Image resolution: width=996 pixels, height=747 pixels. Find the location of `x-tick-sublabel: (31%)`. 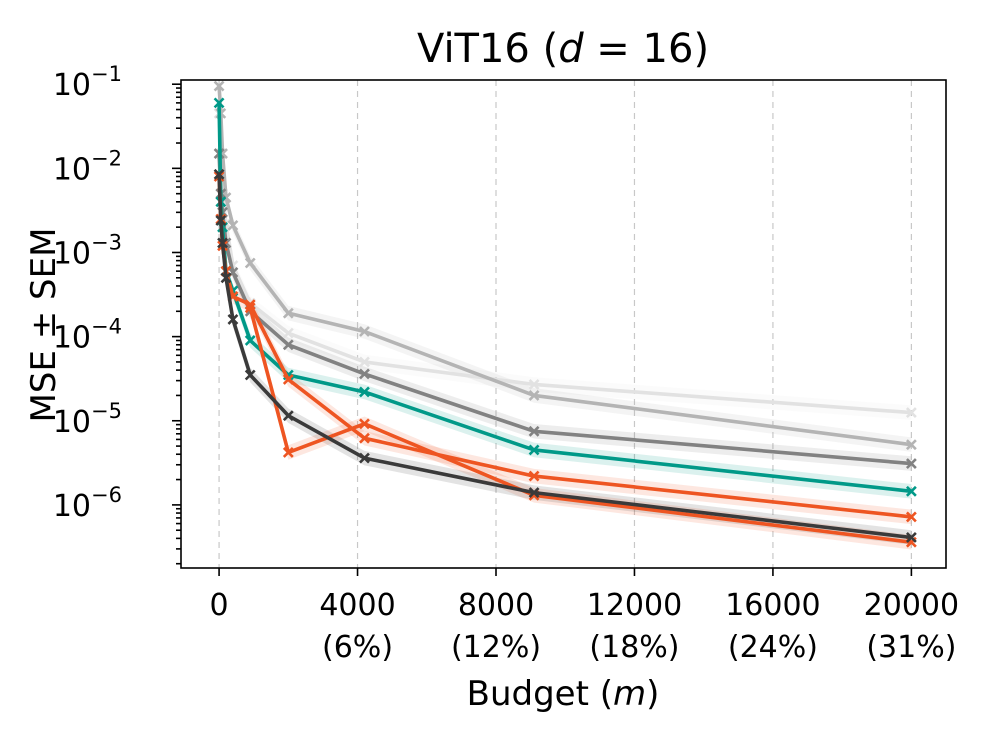

x-tick-sublabel: (31%) is located at coordinates (911, 647).